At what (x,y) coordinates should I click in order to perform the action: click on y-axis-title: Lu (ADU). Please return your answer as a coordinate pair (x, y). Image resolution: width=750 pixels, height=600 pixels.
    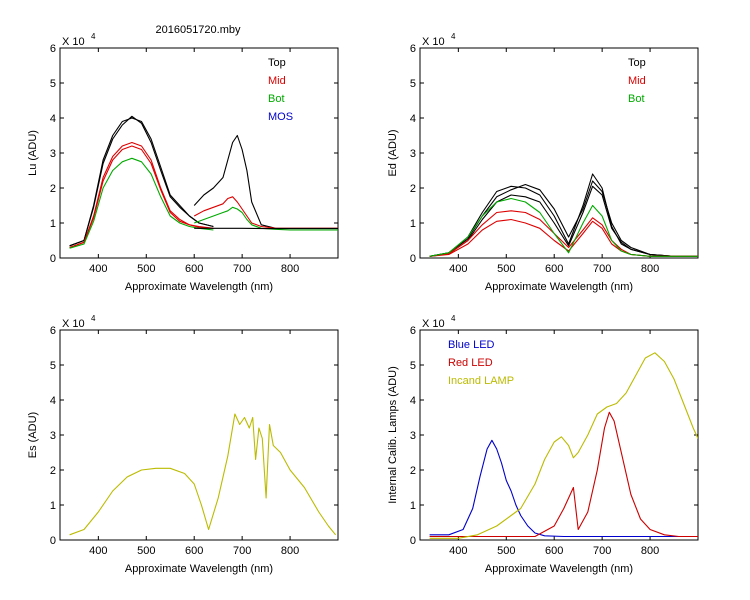
    Looking at the image, I should click on (33, 153).